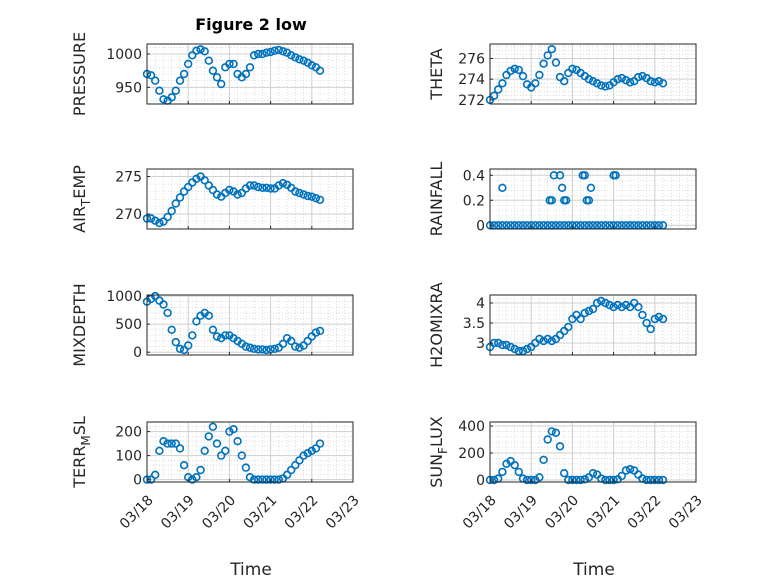  What do you see at coordinates (124, 55) in the screenshot?
I see `y-tick-label: 1000` at bounding box center [124, 55].